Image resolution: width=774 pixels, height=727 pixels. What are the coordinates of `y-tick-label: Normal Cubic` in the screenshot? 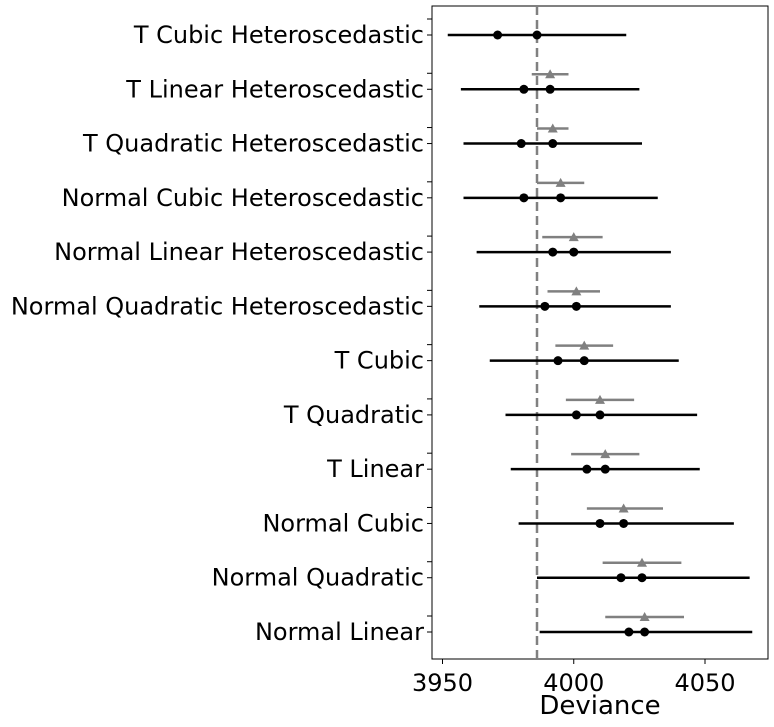 It's located at (343, 523).